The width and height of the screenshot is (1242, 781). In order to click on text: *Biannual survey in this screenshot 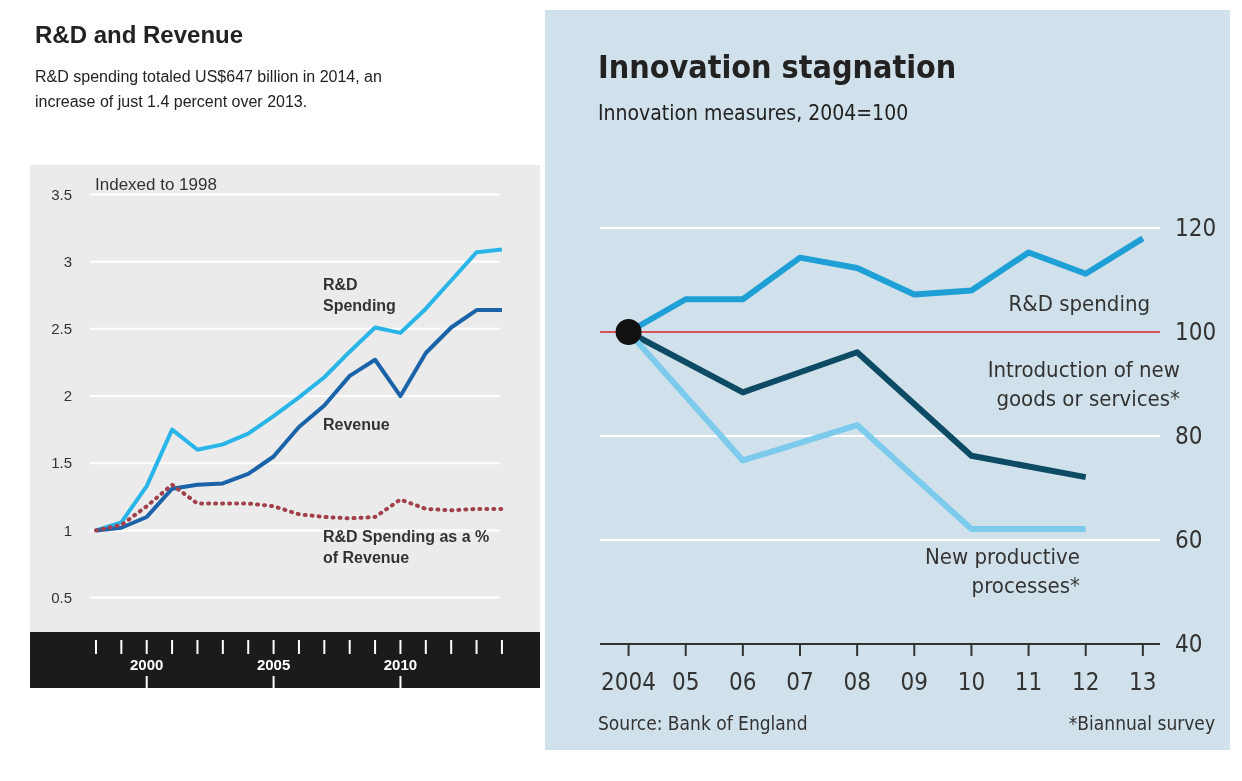, I will do `click(1141, 723)`.